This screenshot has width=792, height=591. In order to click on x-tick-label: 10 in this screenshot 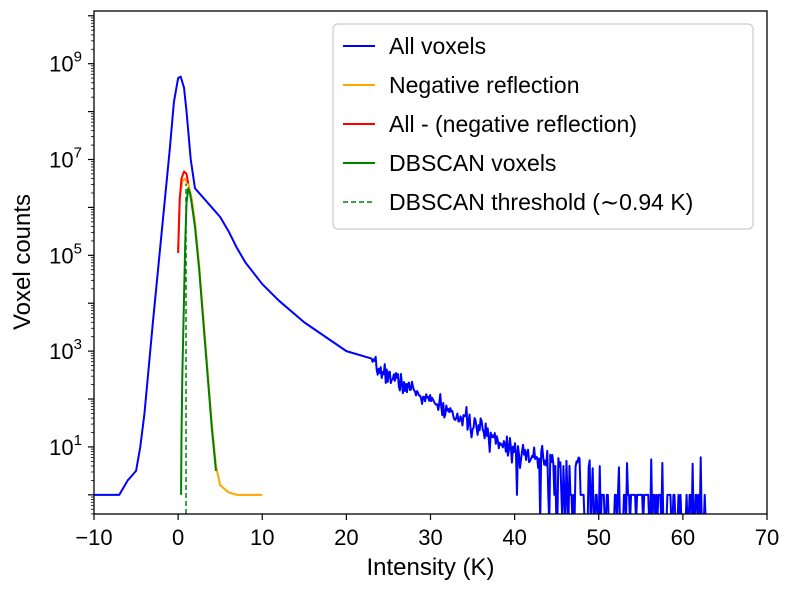, I will do `click(262, 537)`.